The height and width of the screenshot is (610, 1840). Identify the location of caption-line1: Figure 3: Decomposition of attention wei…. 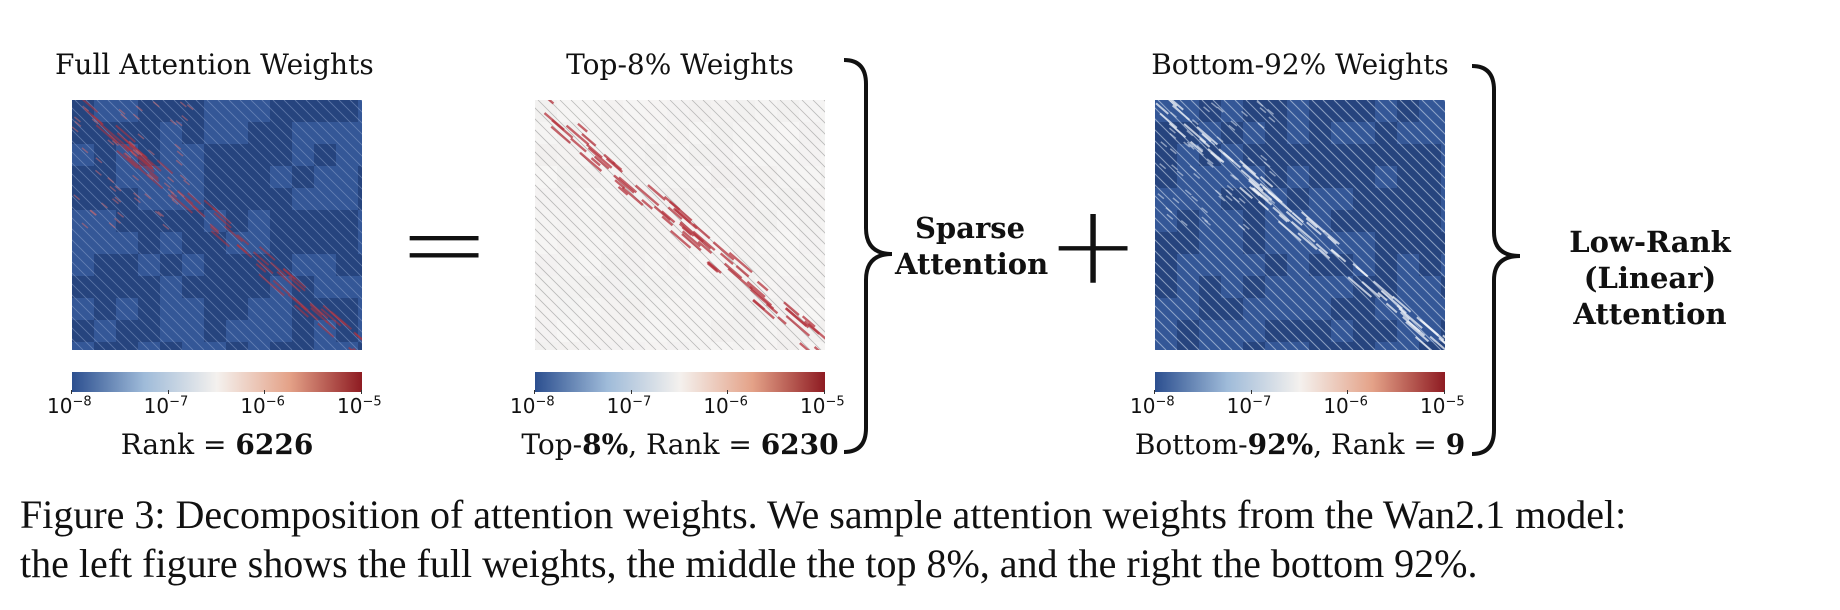
(823, 514).